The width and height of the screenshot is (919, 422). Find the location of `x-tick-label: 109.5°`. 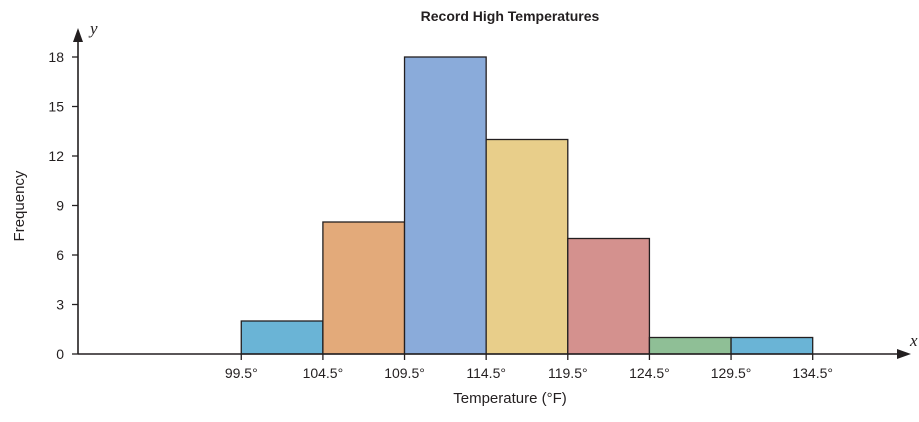

x-tick-label: 109.5° is located at coordinates (404, 373).